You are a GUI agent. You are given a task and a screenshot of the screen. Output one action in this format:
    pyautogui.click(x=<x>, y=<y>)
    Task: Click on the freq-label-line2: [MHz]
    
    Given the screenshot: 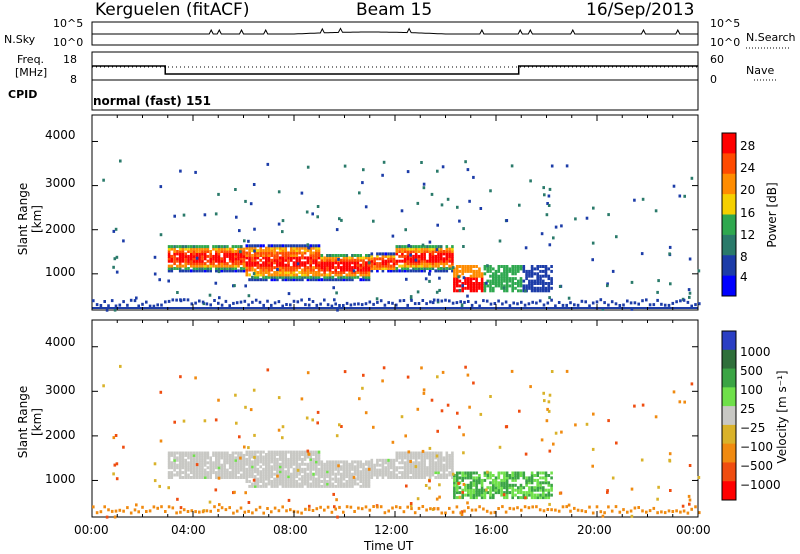 What is the action you would take?
    pyautogui.click(x=31, y=72)
    